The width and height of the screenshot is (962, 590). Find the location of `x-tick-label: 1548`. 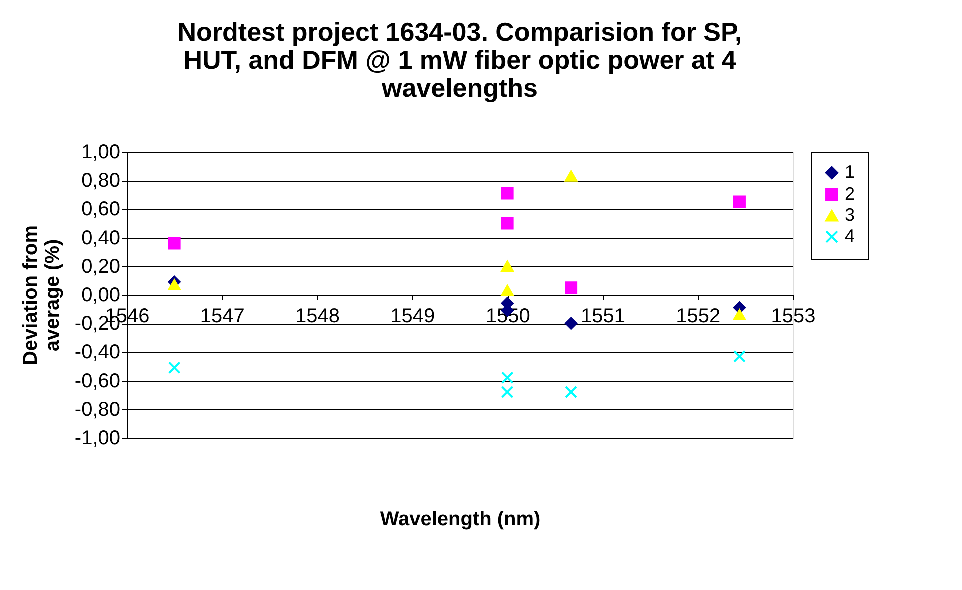

x-tick-label: 1548 is located at coordinates (318, 317).